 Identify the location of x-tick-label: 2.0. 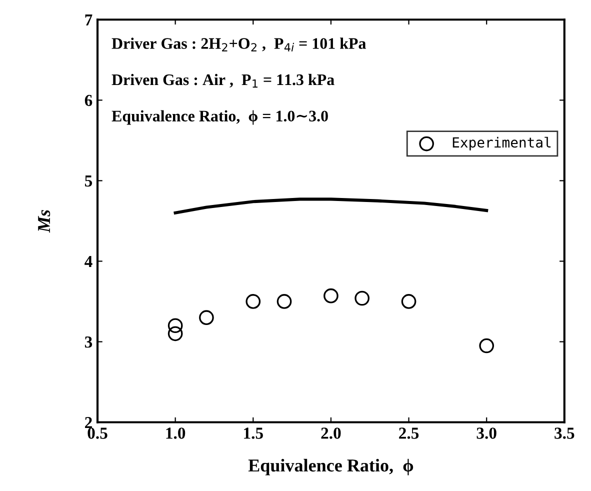
(331, 433).